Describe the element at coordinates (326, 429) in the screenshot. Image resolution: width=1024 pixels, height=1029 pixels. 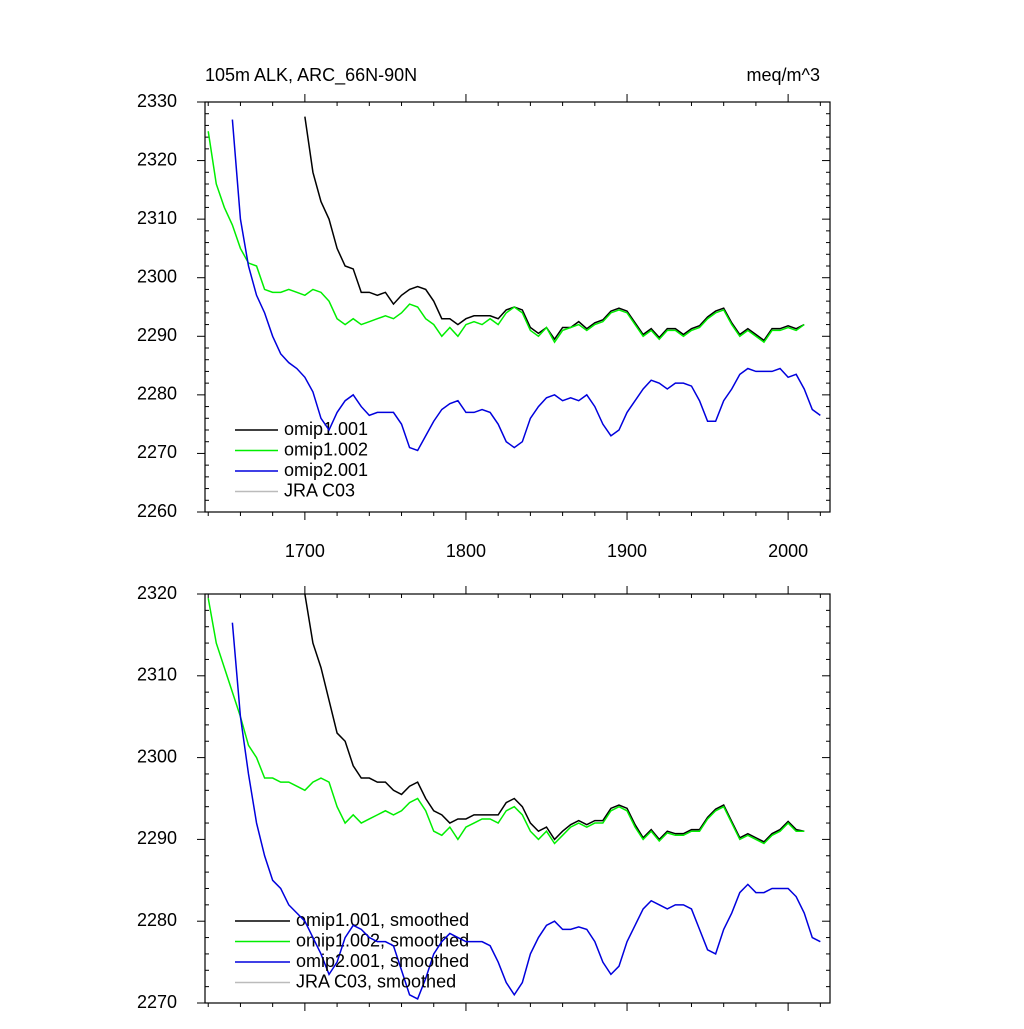
I see `legend-label: omip1.001` at that location.